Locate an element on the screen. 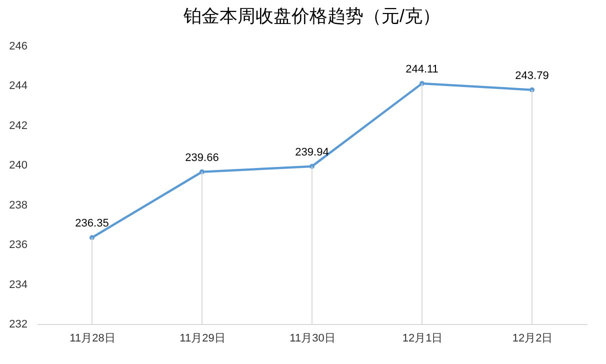 Image resolution: width=606 pixels, height=364 pixels. y-tick-label: 246 is located at coordinates (18, 46).